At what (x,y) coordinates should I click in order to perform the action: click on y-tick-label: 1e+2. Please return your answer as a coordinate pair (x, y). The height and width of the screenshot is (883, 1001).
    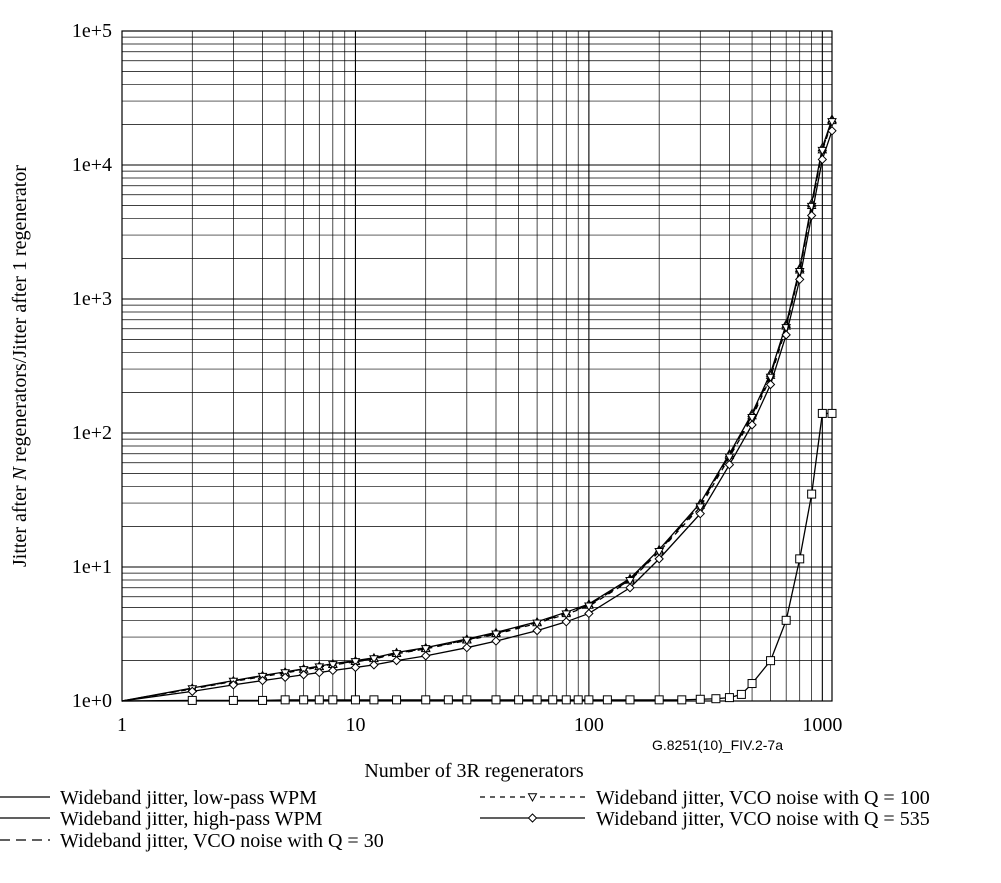
    Looking at the image, I should click on (92, 433).